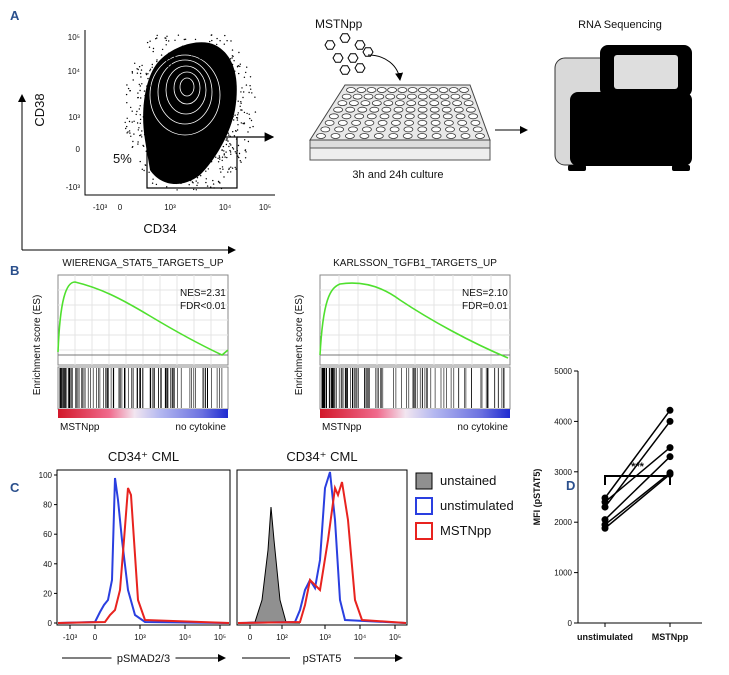  What do you see at coordinates (100, 207) in the screenshot?
I see `x-tick-label: -10³` at bounding box center [100, 207].